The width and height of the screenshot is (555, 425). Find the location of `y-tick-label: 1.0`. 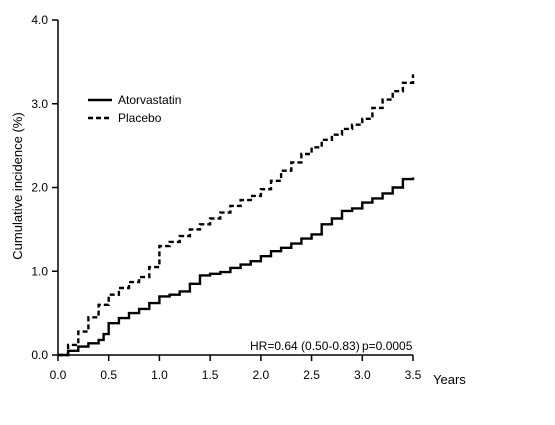

y-tick-label: 1.0 is located at coordinates (39, 271).